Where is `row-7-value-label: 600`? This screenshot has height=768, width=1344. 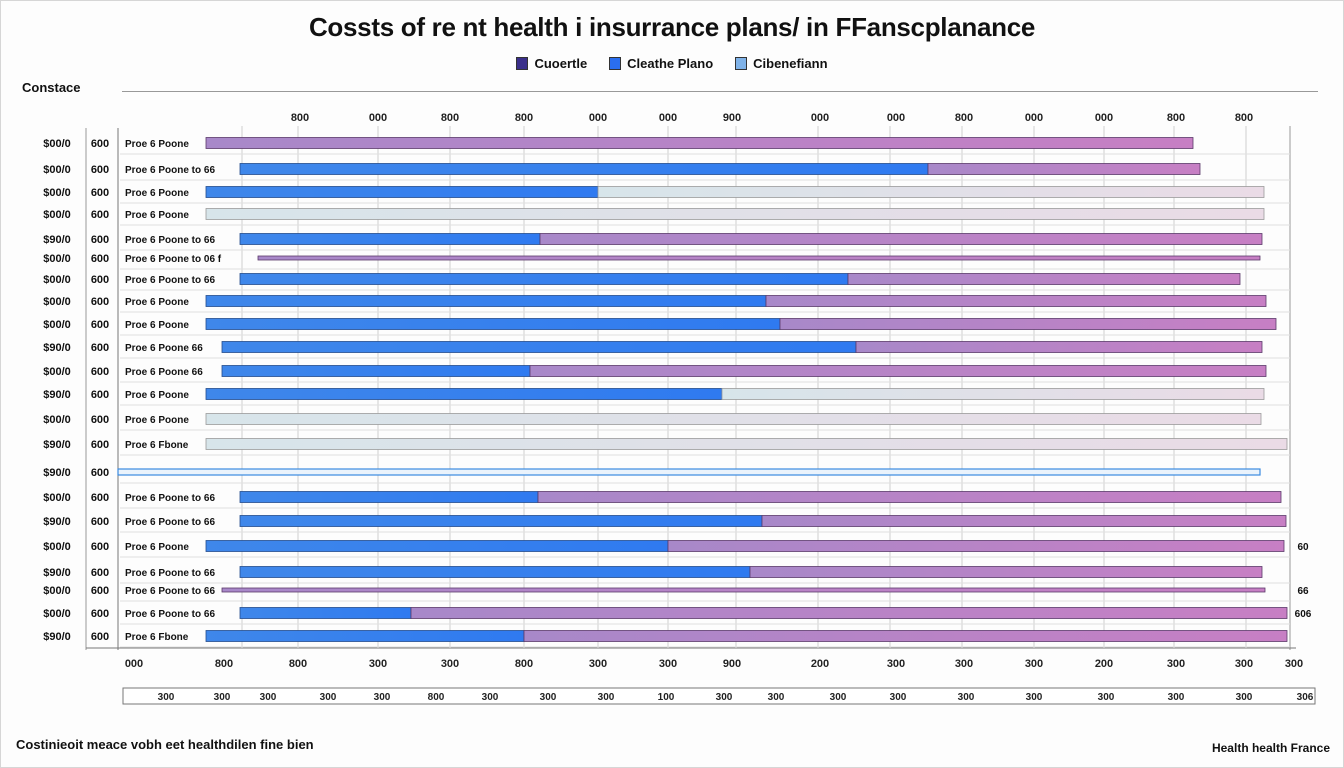
row-7-value-label: 600 is located at coordinates (100, 280).